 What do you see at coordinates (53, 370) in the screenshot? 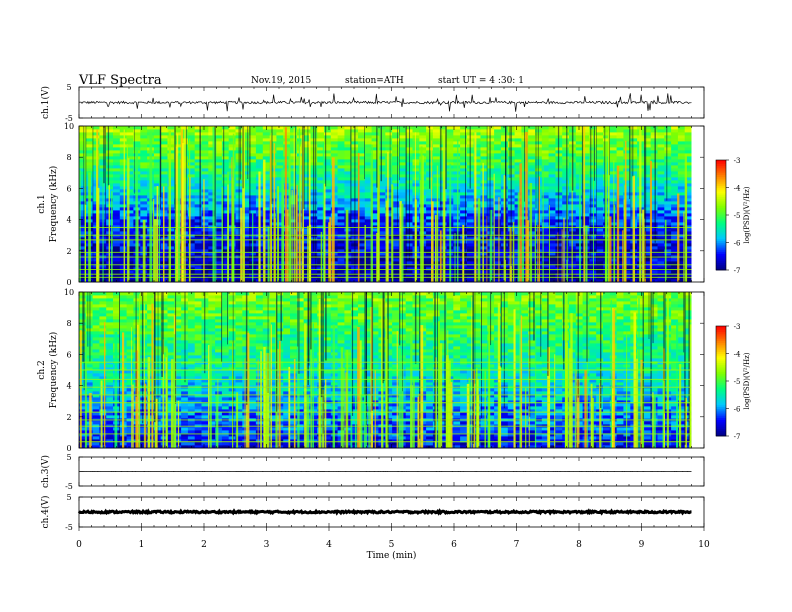
I see `y-axis-label: Frequency (kHz)` at bounding box center [53, 370].